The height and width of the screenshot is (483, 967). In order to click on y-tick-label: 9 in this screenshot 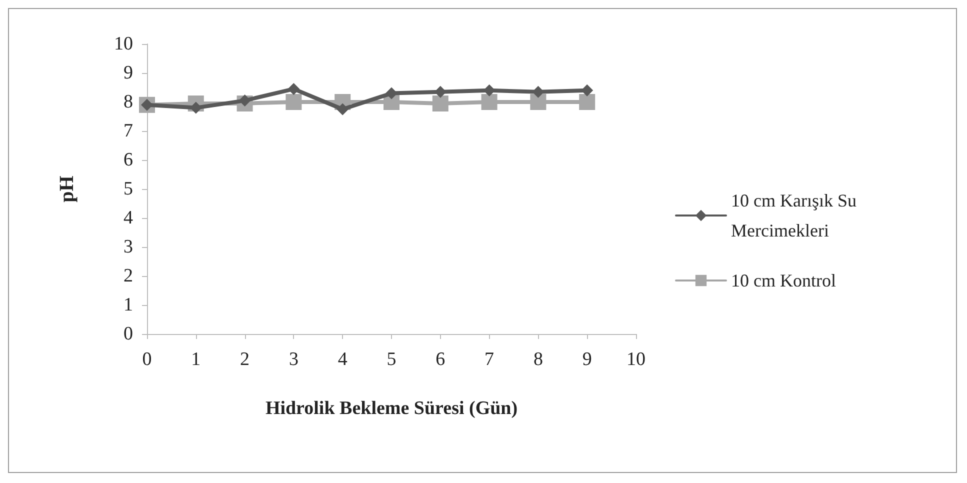, I will do `click(128, 73)`.